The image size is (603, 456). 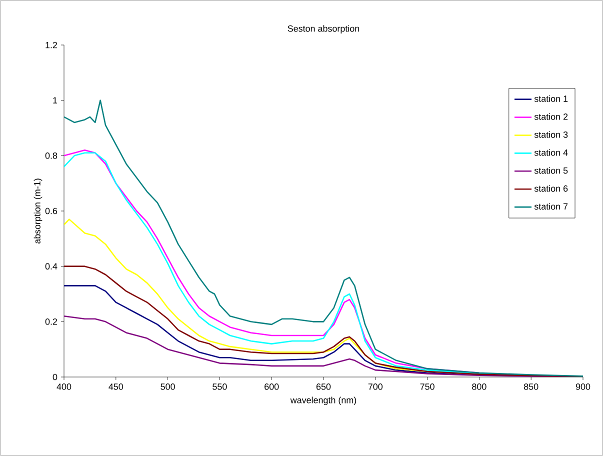 What do you see at coordinates (551, 116) in the screenshot?
I see `legend-label: station 2` at bounding box center [551, 116].